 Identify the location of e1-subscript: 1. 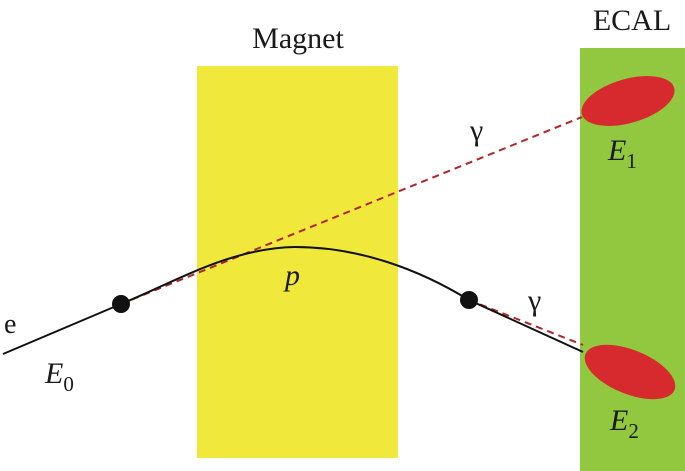
(631, 161).